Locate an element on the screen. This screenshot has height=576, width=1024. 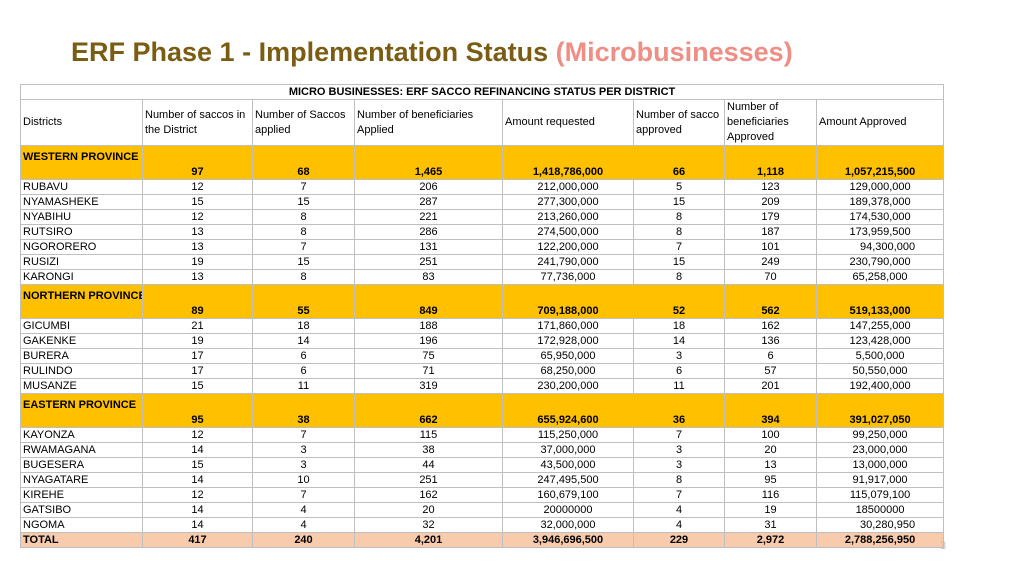
value-cell: 3,946,696,500 is located at coordinates (568, 540).